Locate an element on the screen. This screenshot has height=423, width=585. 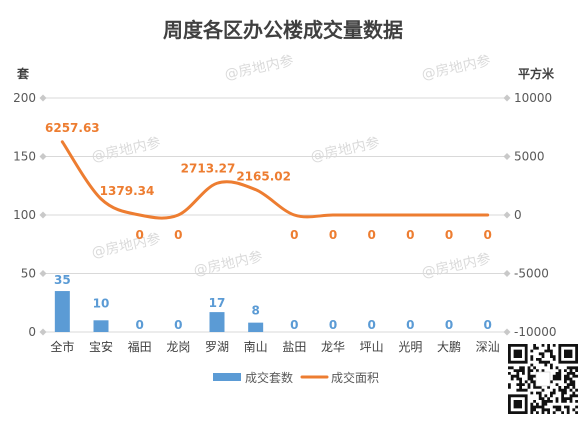
bar-series is located at coordinates (159, 311).